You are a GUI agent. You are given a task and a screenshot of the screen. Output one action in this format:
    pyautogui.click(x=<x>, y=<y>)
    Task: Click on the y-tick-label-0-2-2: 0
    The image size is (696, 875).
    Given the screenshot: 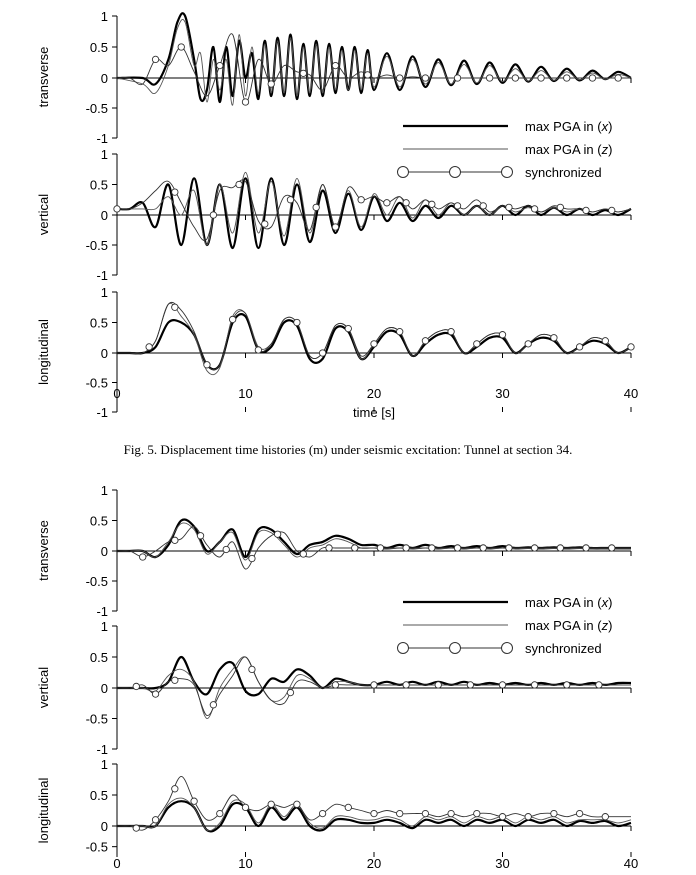 What is the action you would take?
    pyautogui.click(x=104, y=353)
    